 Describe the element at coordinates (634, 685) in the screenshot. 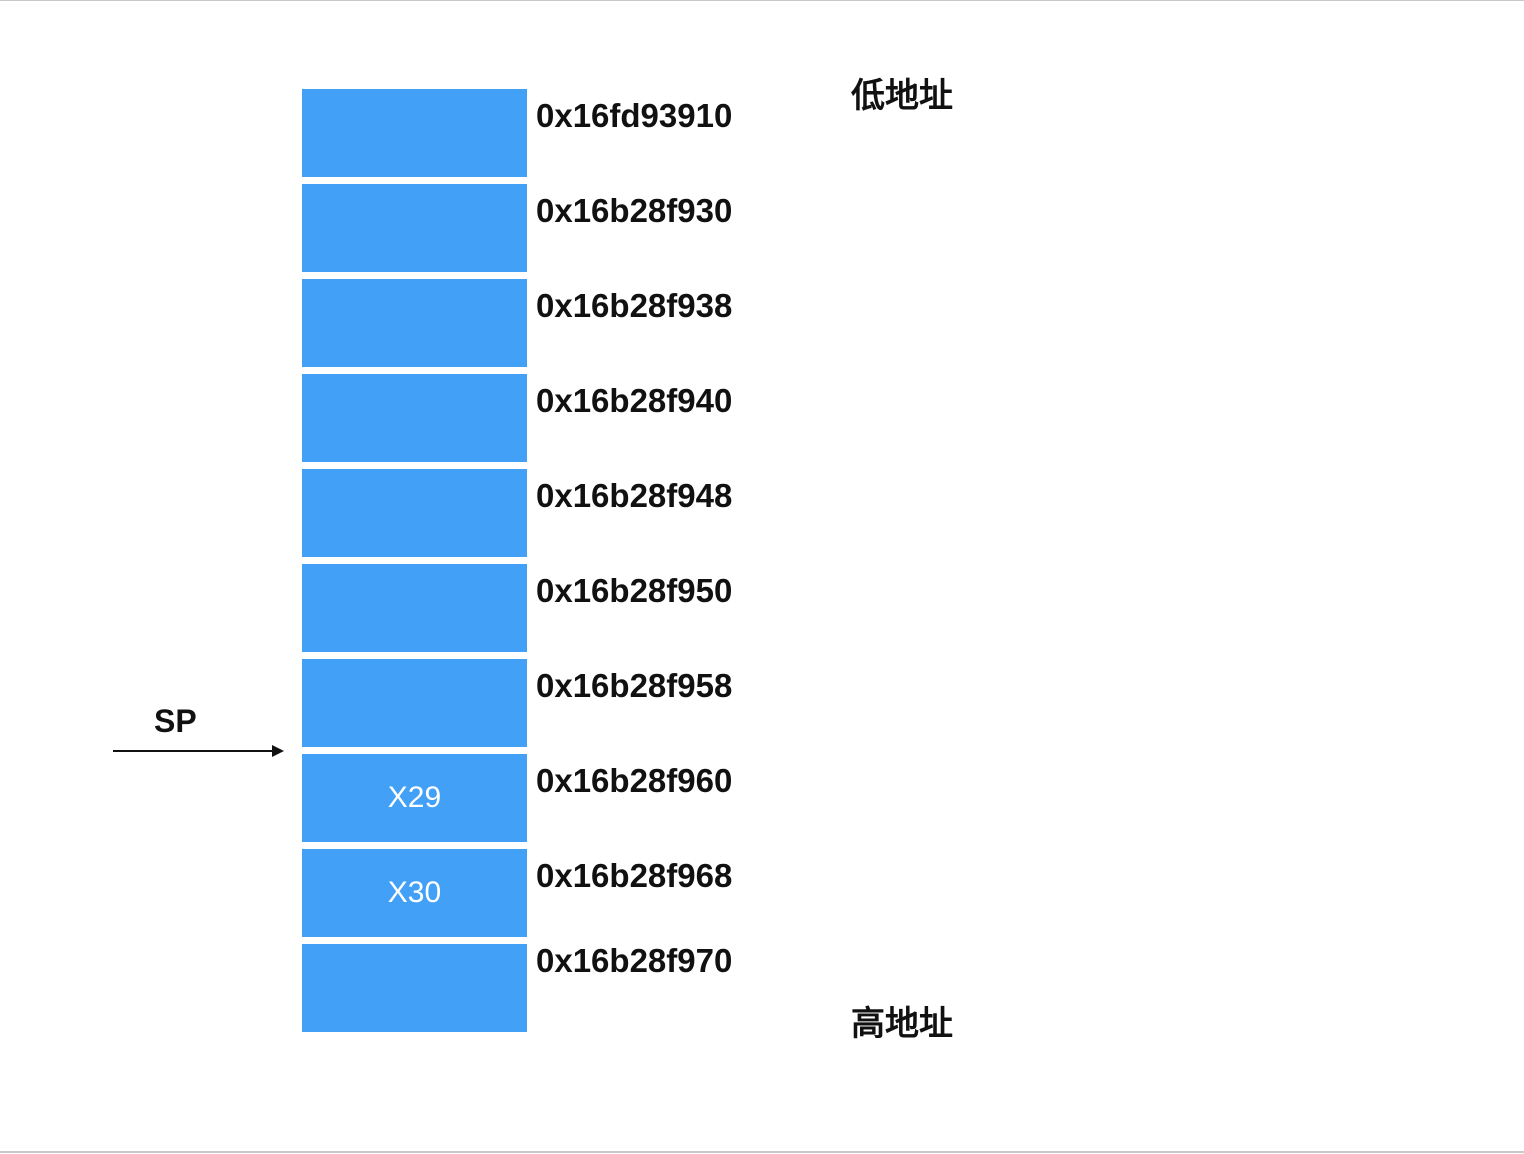

I see `address-label: 0x16b28f958` at that location.